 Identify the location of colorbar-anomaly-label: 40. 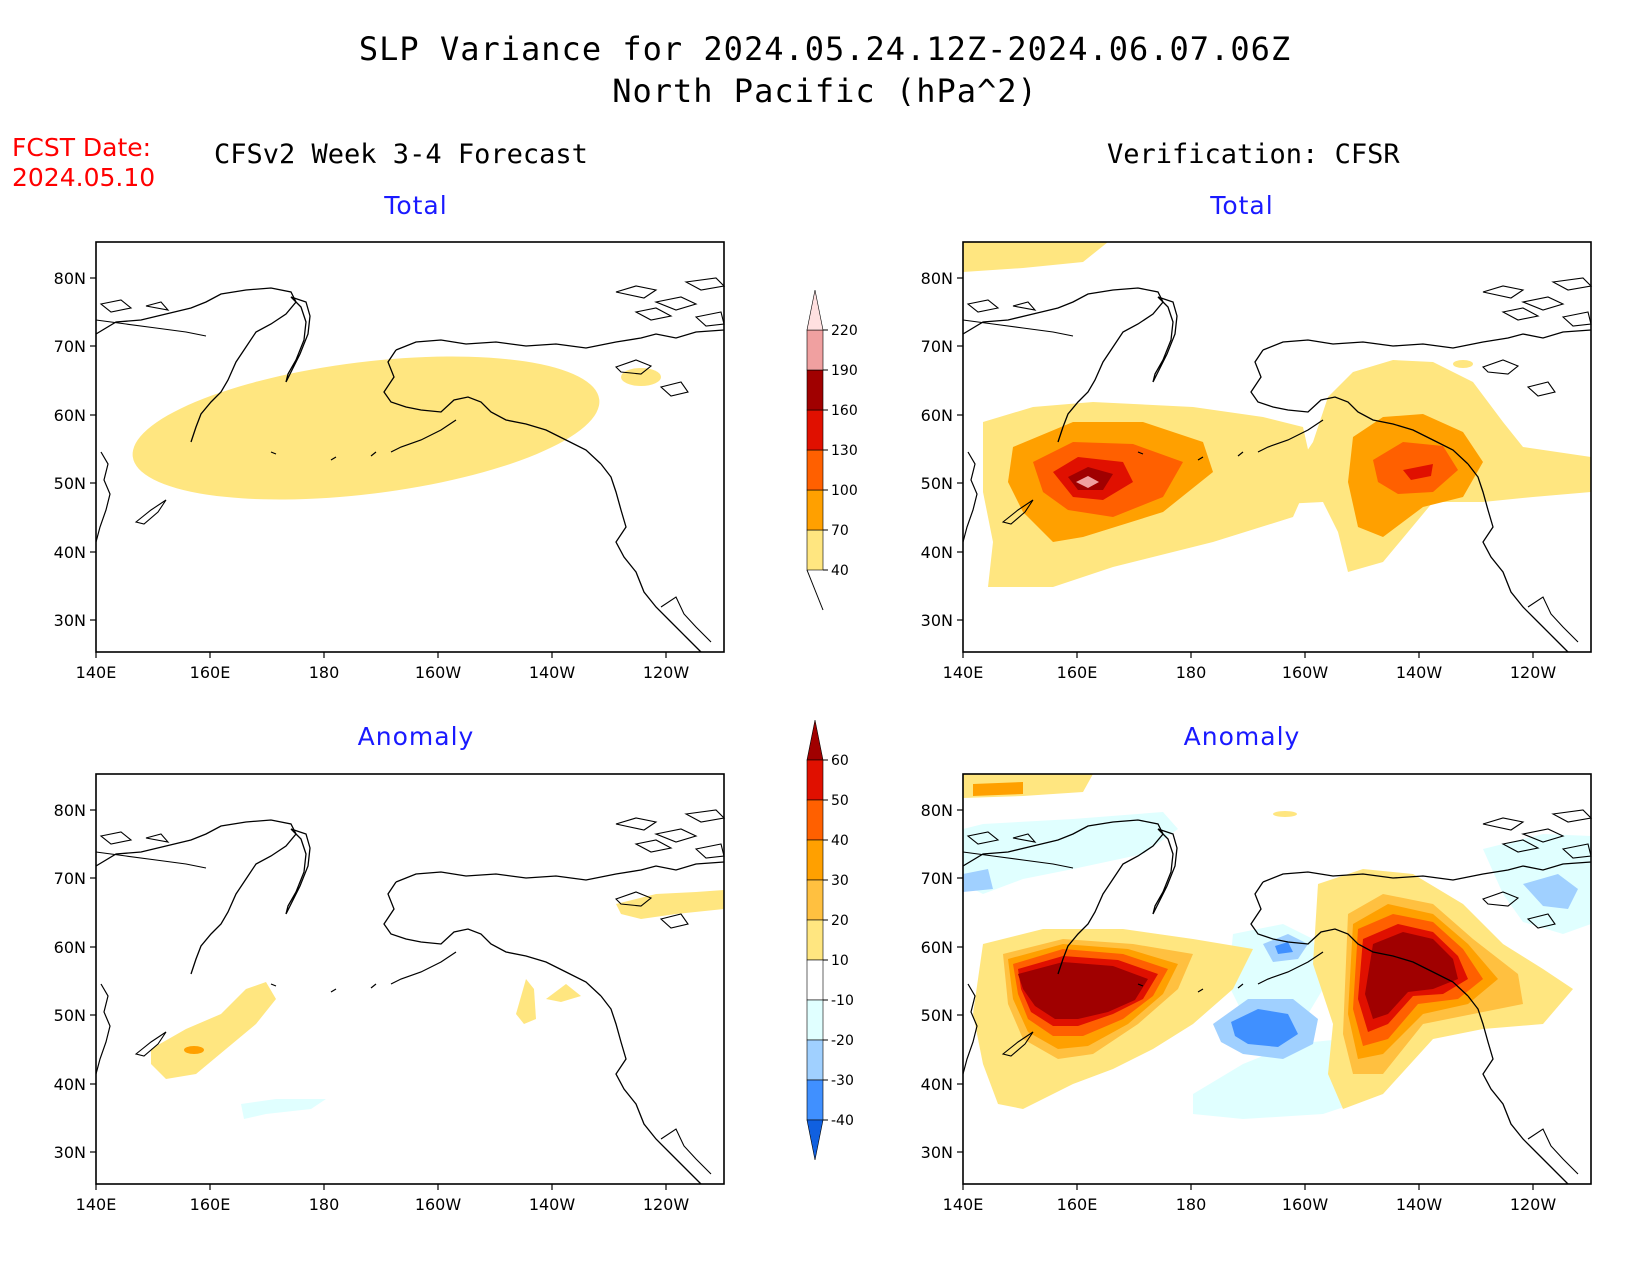
(840, 841).